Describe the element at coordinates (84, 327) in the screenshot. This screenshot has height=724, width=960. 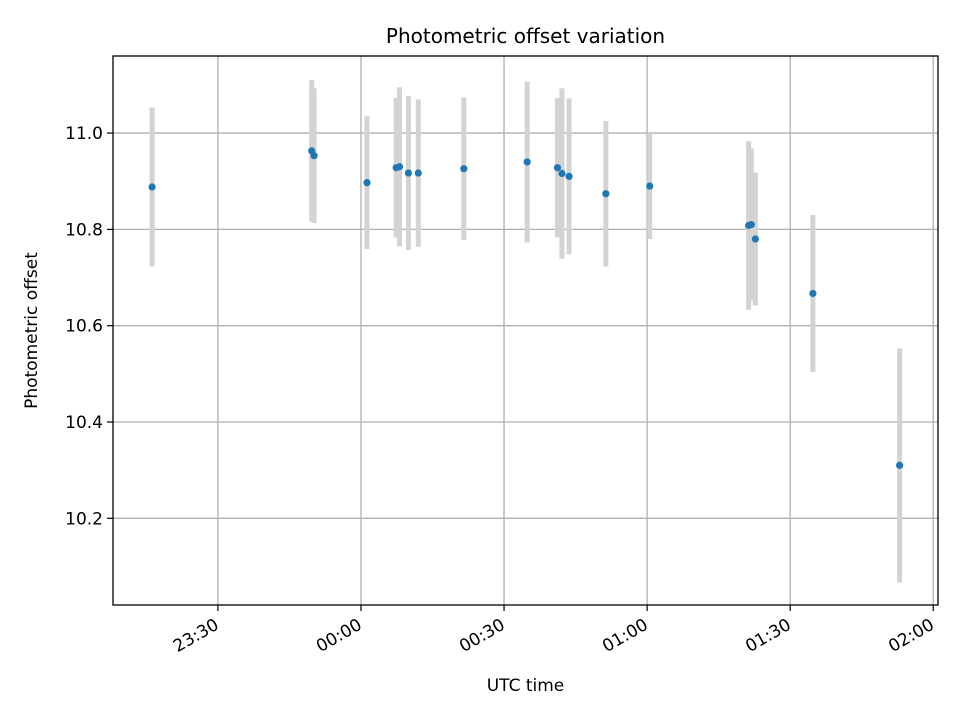
I see `y-tick-label: 10.6` at that location.